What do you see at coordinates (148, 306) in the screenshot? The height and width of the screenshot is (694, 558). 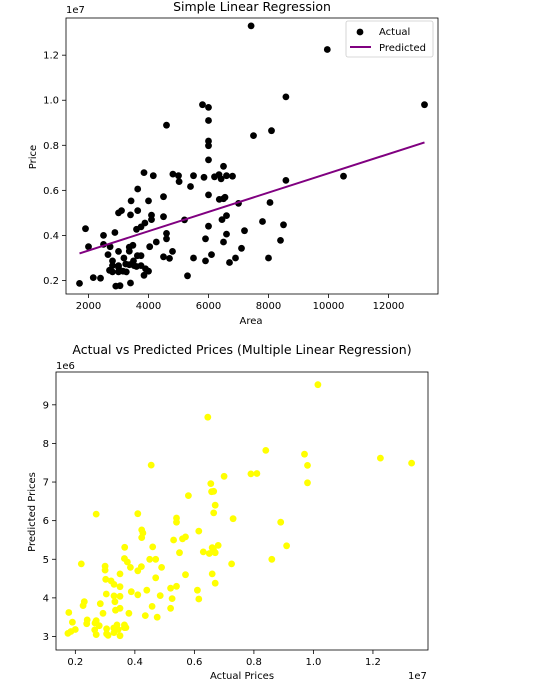 I see `chart1-x-tick-label: 4000` at bounding box center [148, 306].